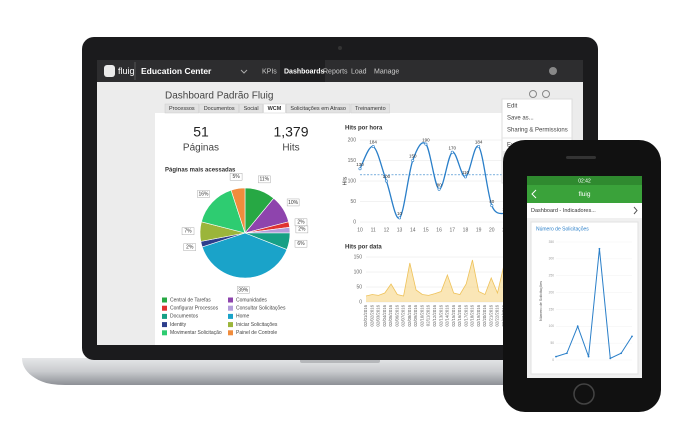 The height and width of the screenshot is (440, 680). I want to click on page-title: Dashboard Padrão Fluig, so click(219, 96).